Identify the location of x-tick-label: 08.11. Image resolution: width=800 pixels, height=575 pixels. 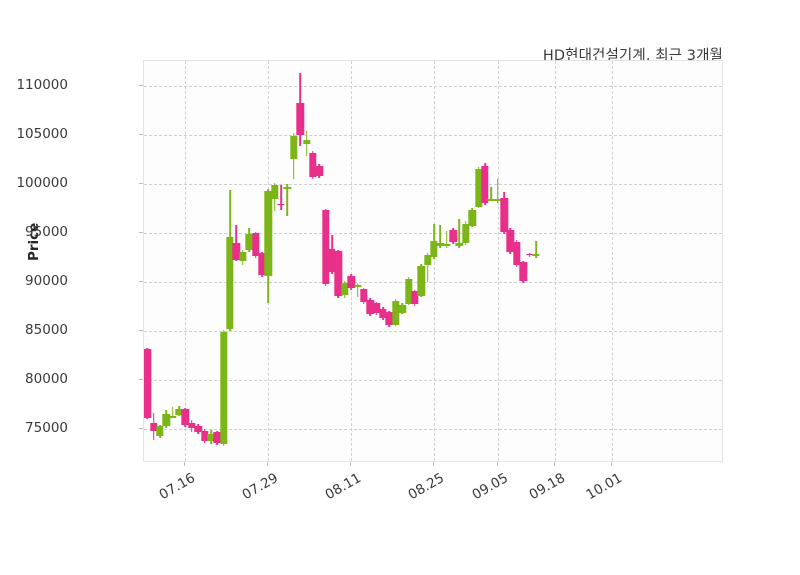
(343, 487).